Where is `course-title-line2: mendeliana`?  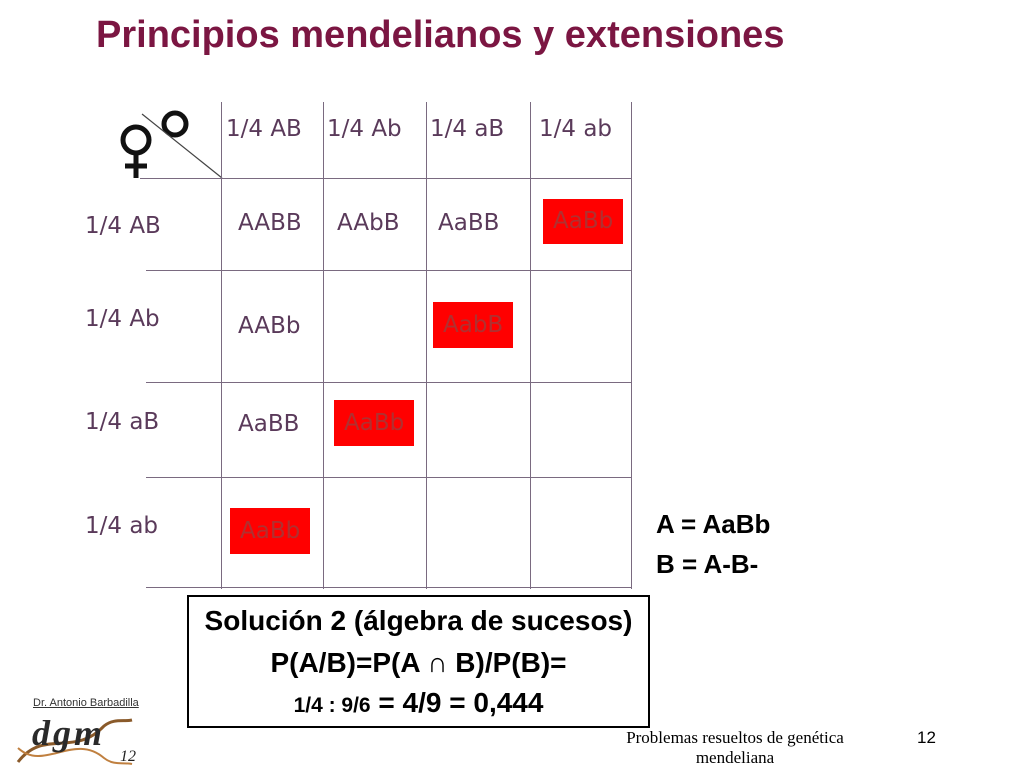 course-title-line2: mendeliana is located at coordinates (735, 757).